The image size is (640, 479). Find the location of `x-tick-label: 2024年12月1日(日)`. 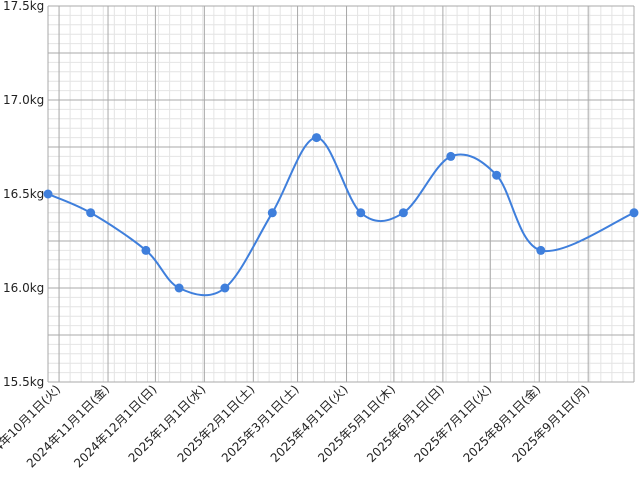

x-tick-label: 2024年12月1日(日) is located at coordinates (115, 426).